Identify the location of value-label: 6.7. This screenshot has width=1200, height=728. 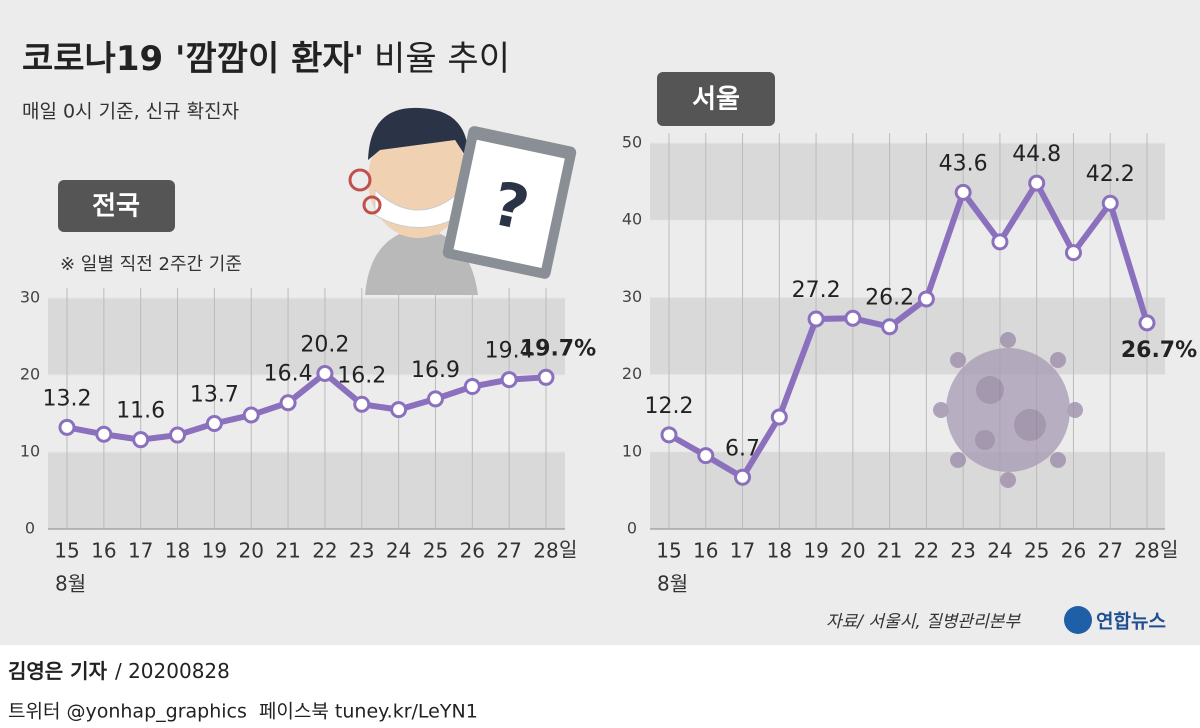
(742, 448).